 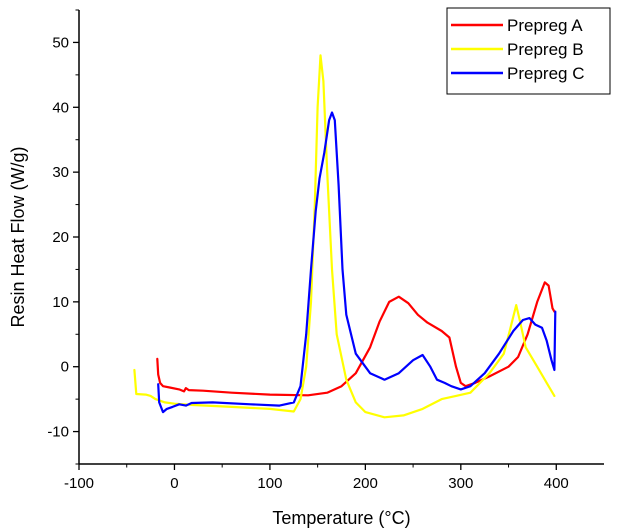 I want to click on y-tick-label: -10, so click(x=58, y=432).